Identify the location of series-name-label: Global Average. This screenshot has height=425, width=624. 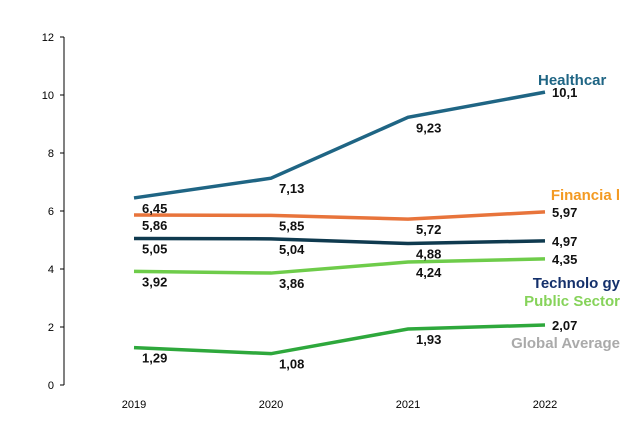
(565, 343).